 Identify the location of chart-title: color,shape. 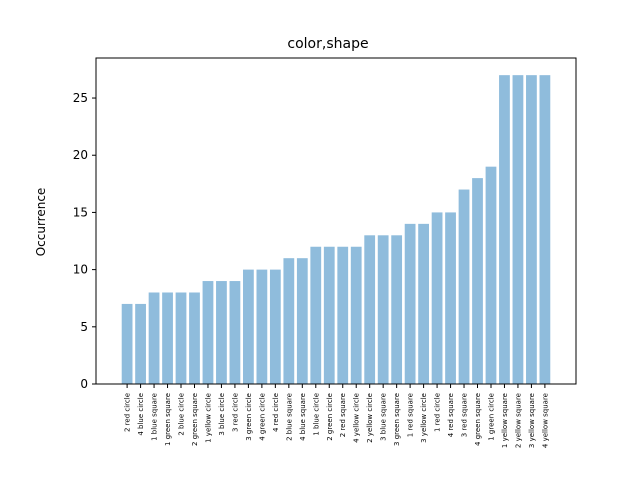
(327, 44).